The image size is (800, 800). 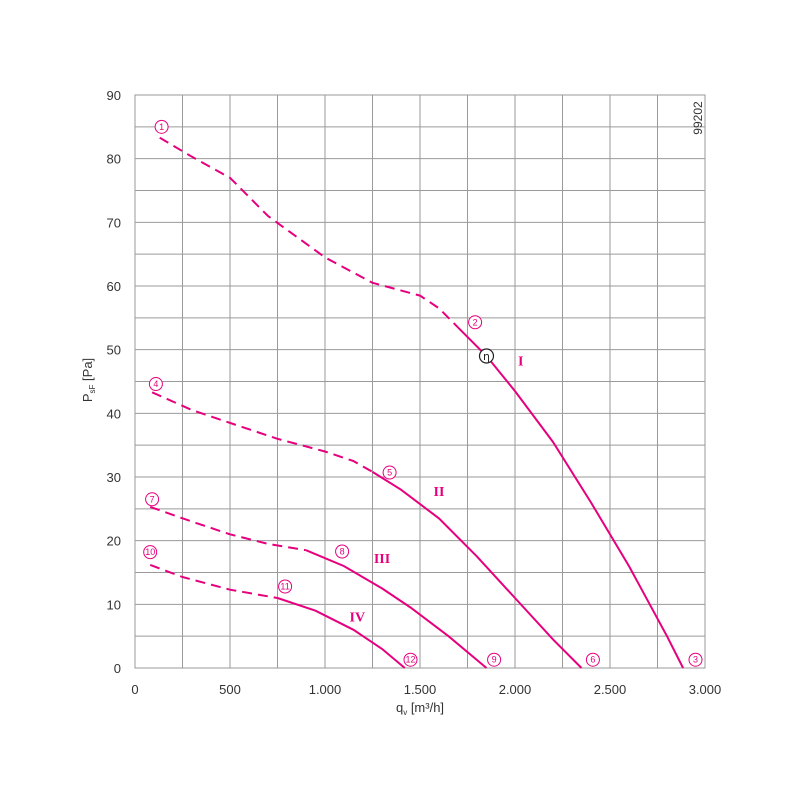 I want to click on series-I-solid-line, so click(x=570, y=497).